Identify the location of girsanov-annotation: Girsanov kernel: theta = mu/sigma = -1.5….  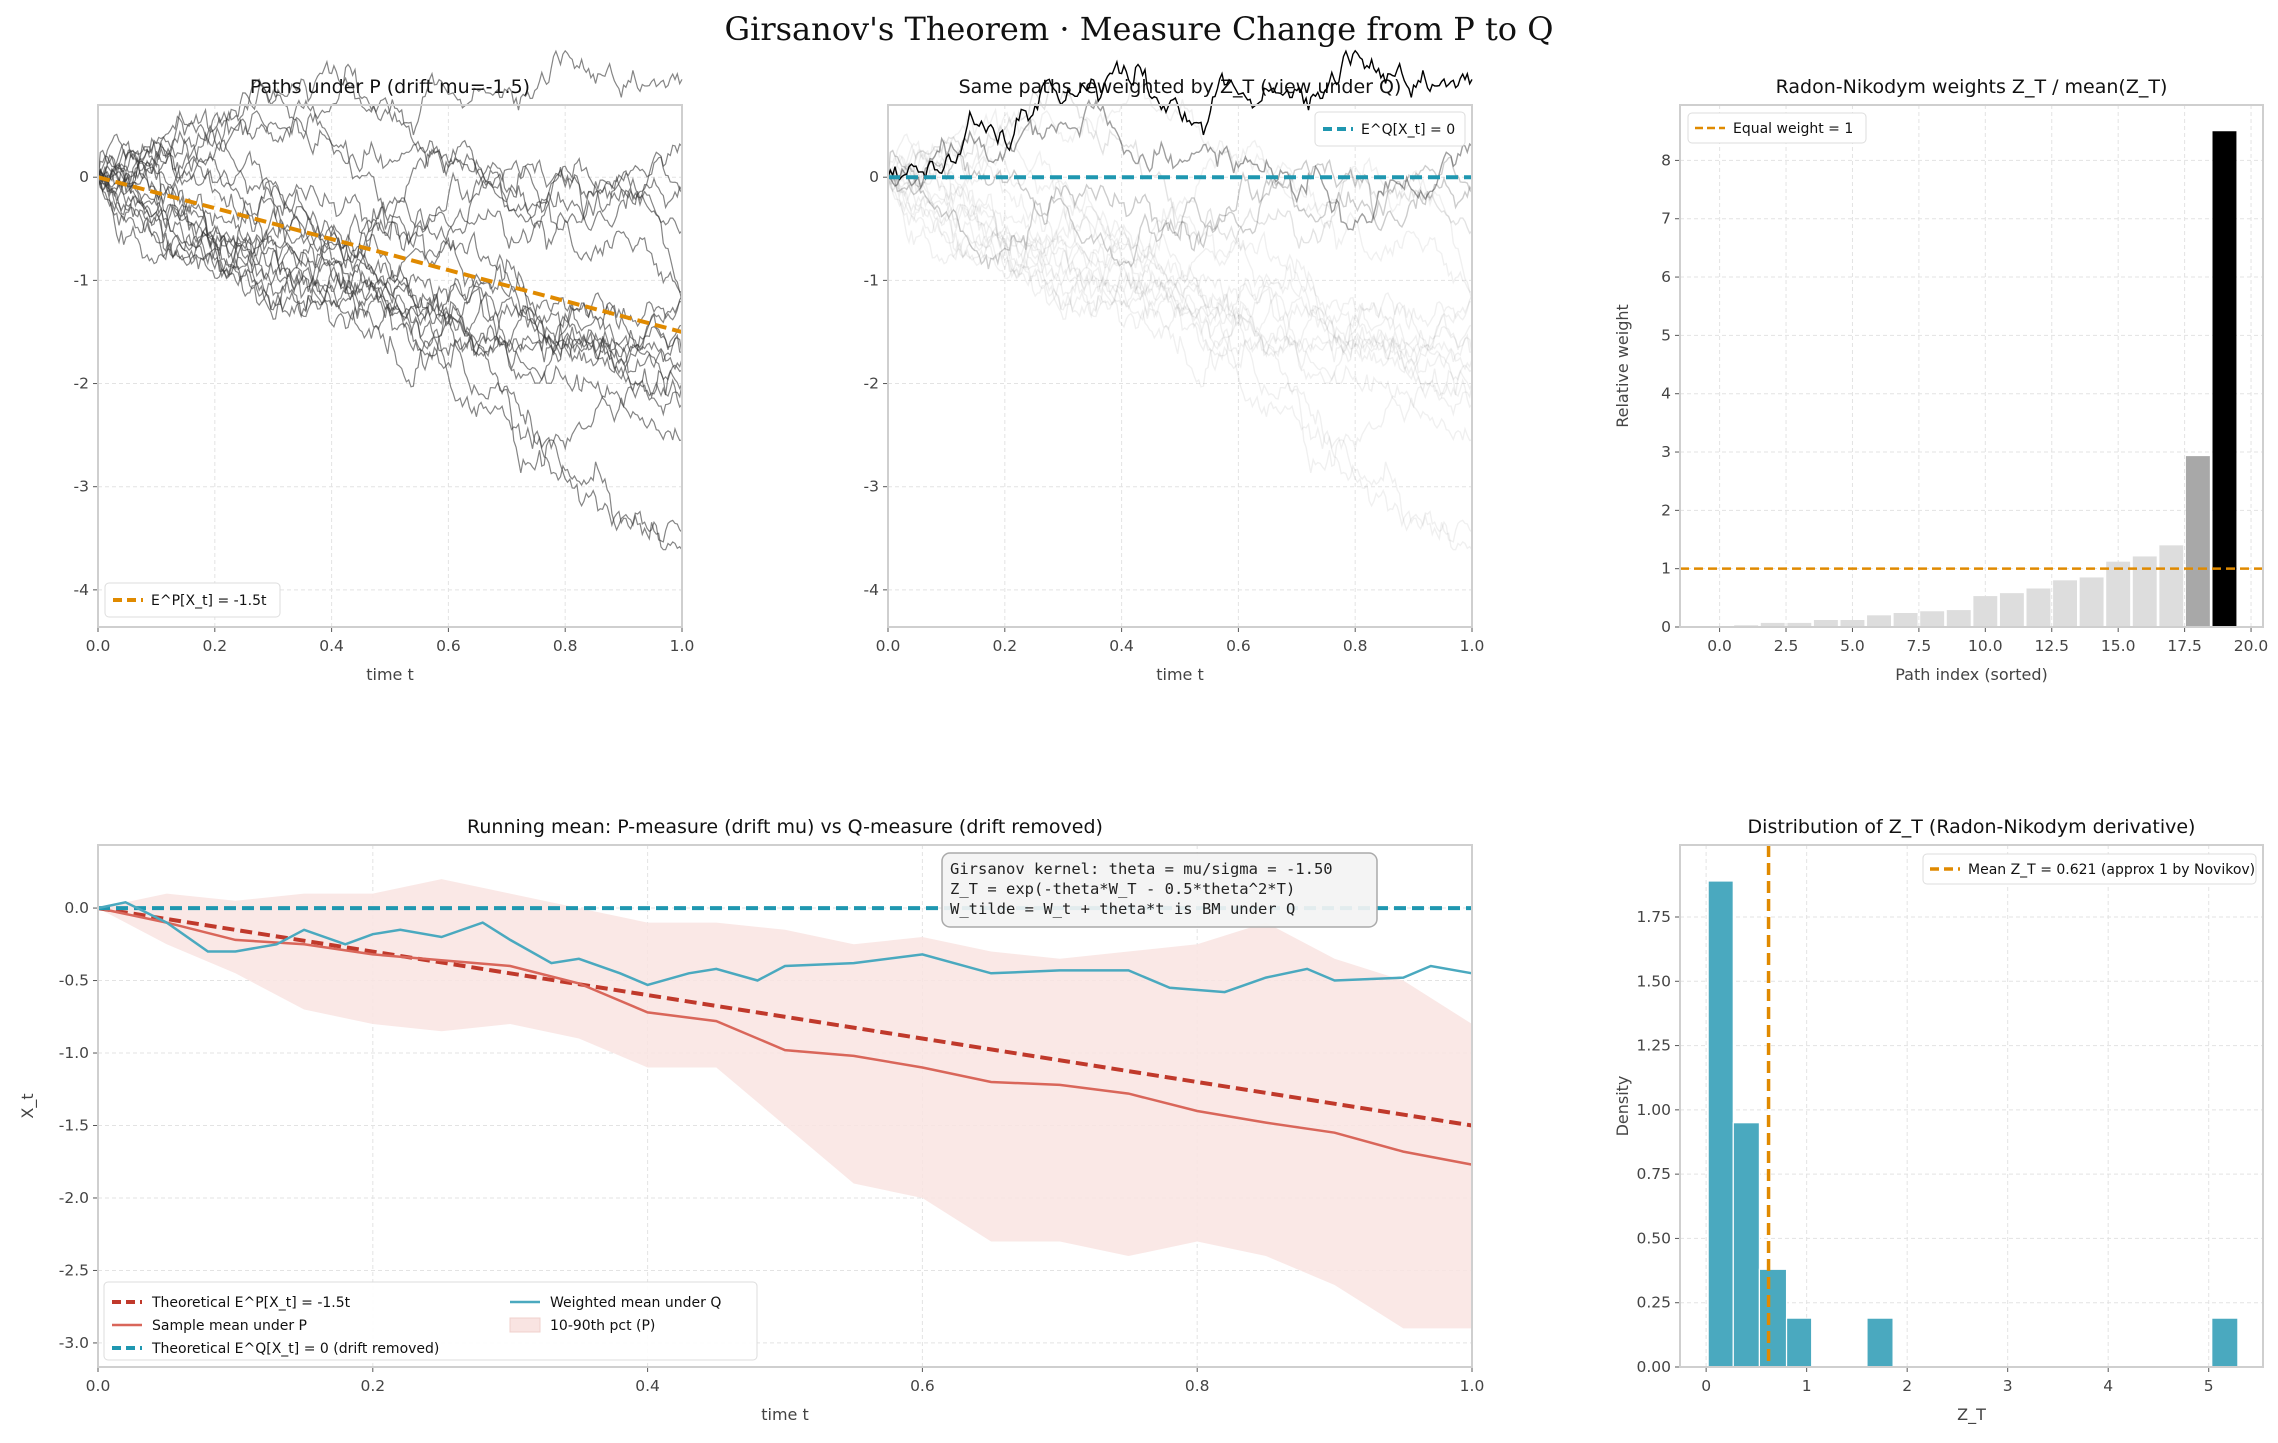
(1159, 890).